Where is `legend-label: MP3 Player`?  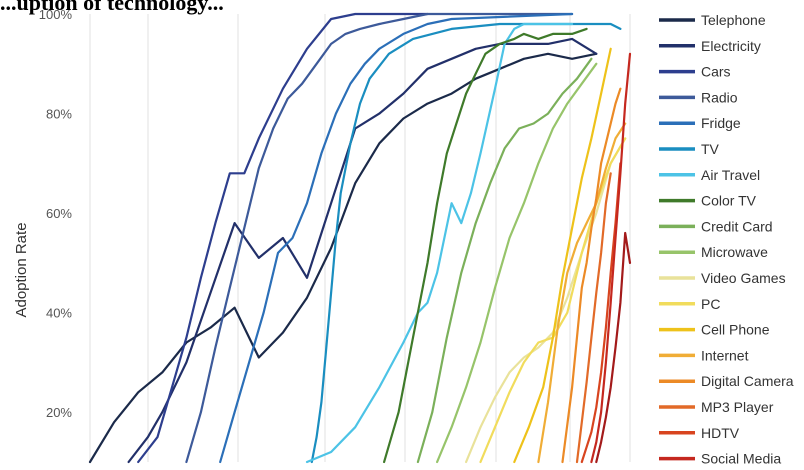
legend-label: MP3 Player is located at coordinates (737, 407).